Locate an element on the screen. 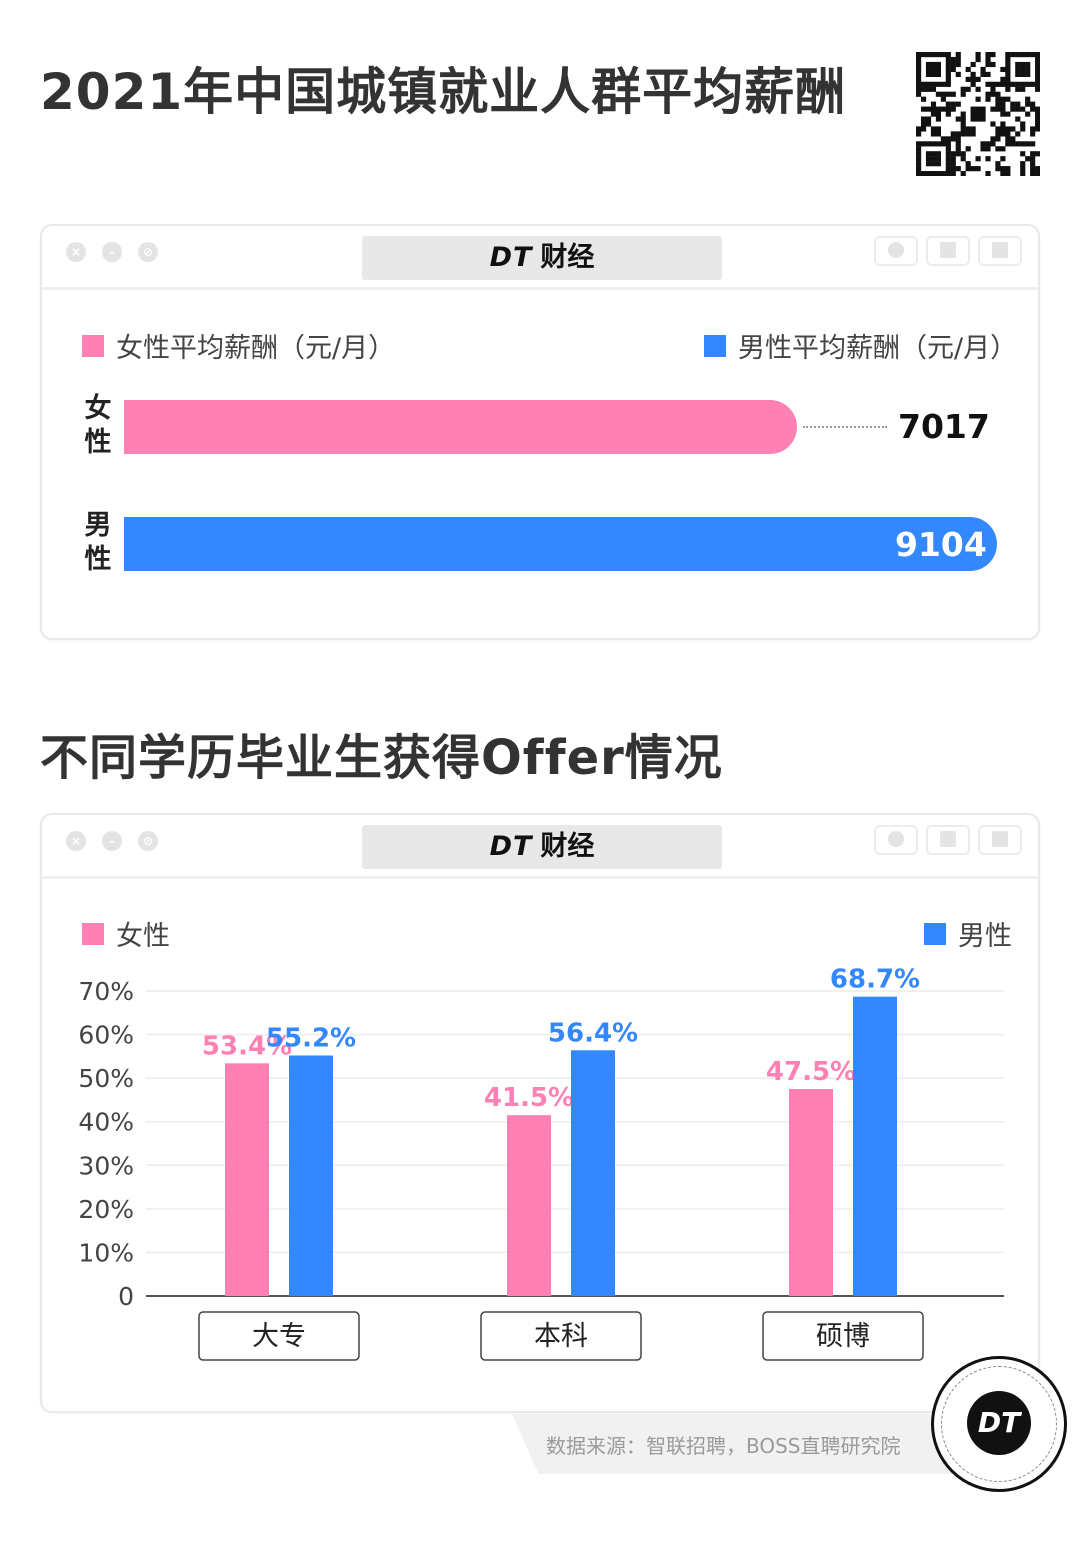 This screenshot has width=1080, height=1541. y-tick-label: 60% is located at coordinates (106, 1035).